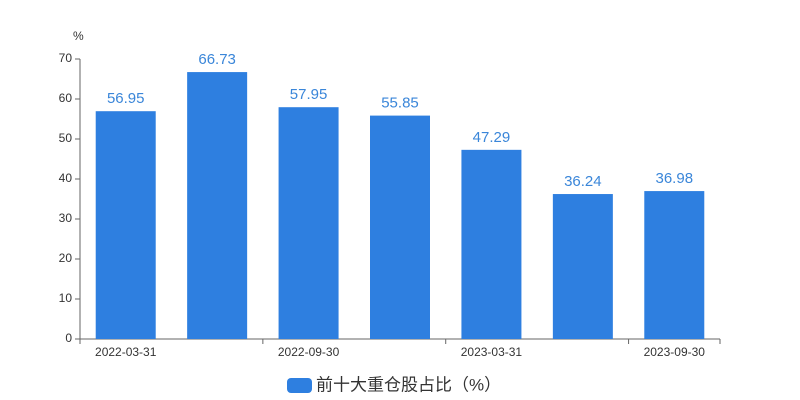 The width and height of the screenshot is (800, 400). Describe the element at coordinates (126, 98) in the screenshot. I see `value-label: 56.95` at that location.